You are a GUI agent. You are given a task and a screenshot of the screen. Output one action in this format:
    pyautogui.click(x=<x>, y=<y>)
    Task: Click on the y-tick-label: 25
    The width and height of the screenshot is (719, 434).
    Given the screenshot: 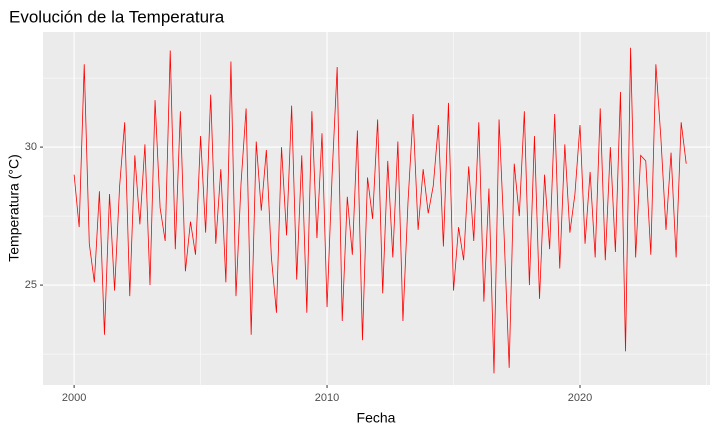 What is the action you would take?
    pyautogui.click(x=31, y=285)
    